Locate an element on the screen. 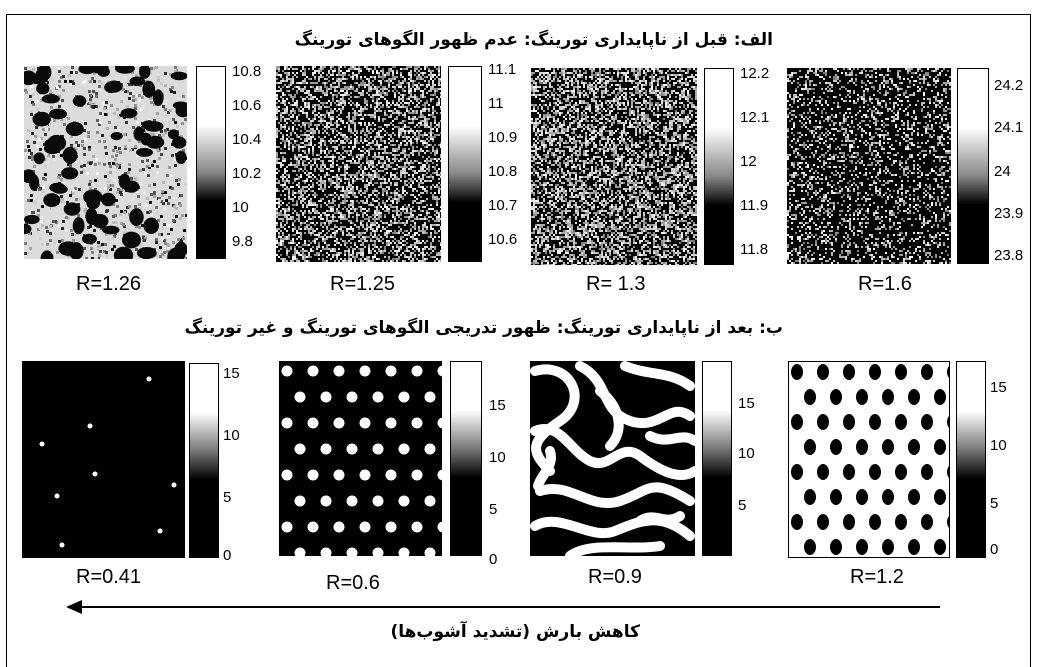 This screenshot has height=667, width=1038. colorbar-tick: 11.1 is located at coordinates (502, 69).